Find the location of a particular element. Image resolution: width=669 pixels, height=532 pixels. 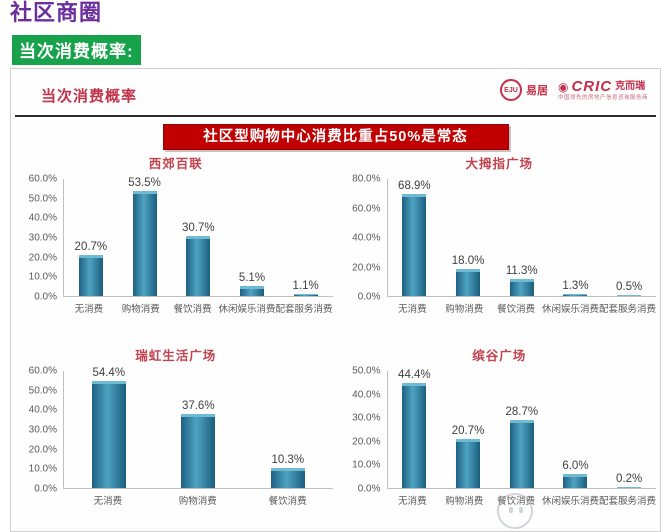

x-axis-labels: 无消费 购物消费 餐饮消费 is located at coordinates (198, 500).